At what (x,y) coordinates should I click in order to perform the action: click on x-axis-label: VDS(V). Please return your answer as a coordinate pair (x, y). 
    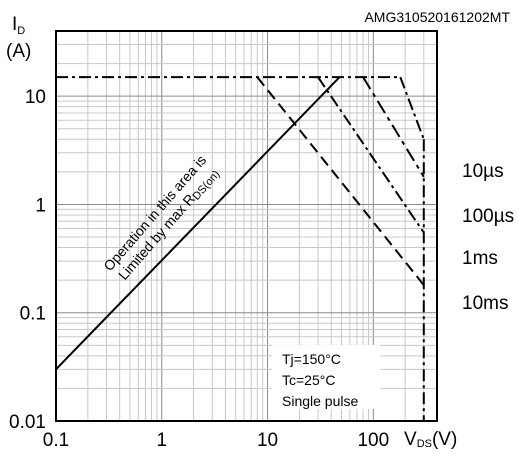
    Looking at the image, I should click on (430, 439).